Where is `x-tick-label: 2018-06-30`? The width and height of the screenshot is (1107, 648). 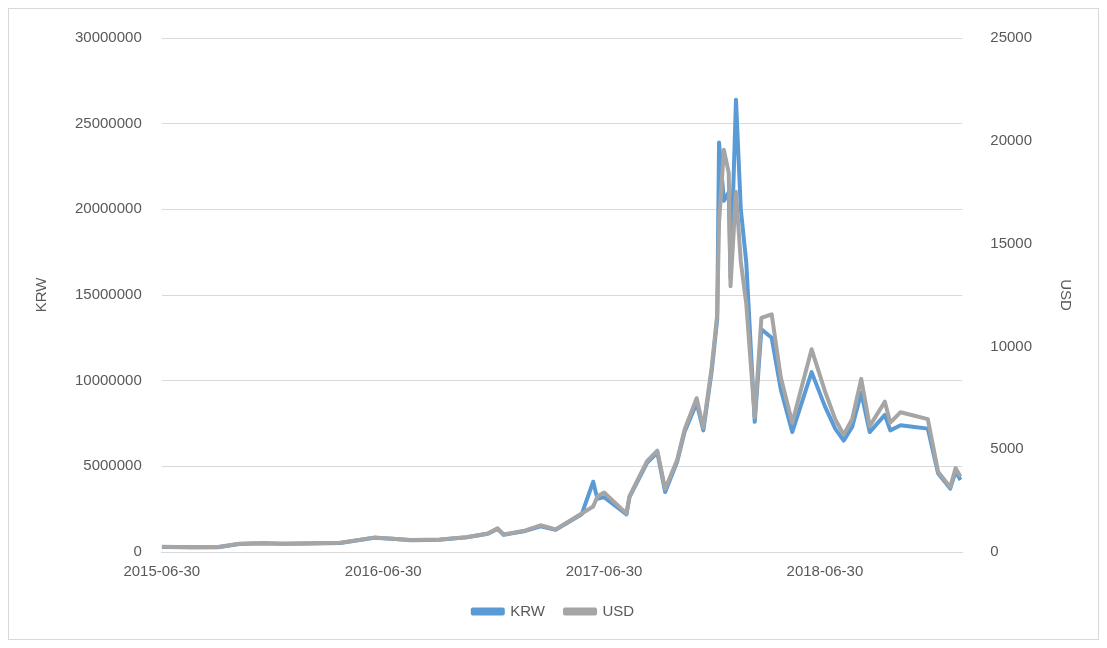
x-tick-label: 2018-06-30 is located at coordinates (825, 571).